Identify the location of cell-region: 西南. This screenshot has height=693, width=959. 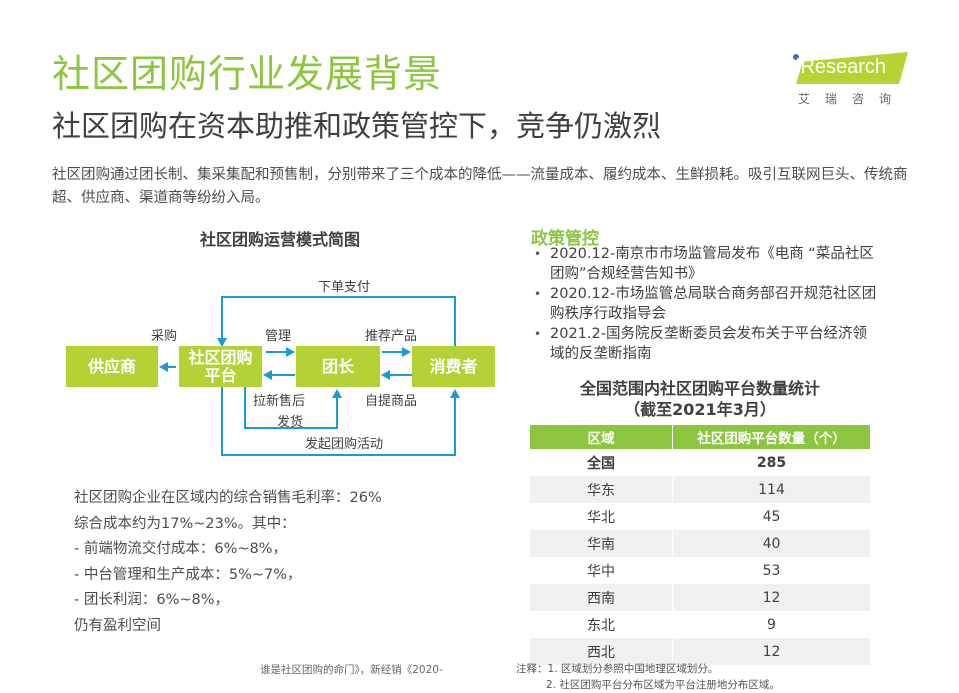
(601, 597).